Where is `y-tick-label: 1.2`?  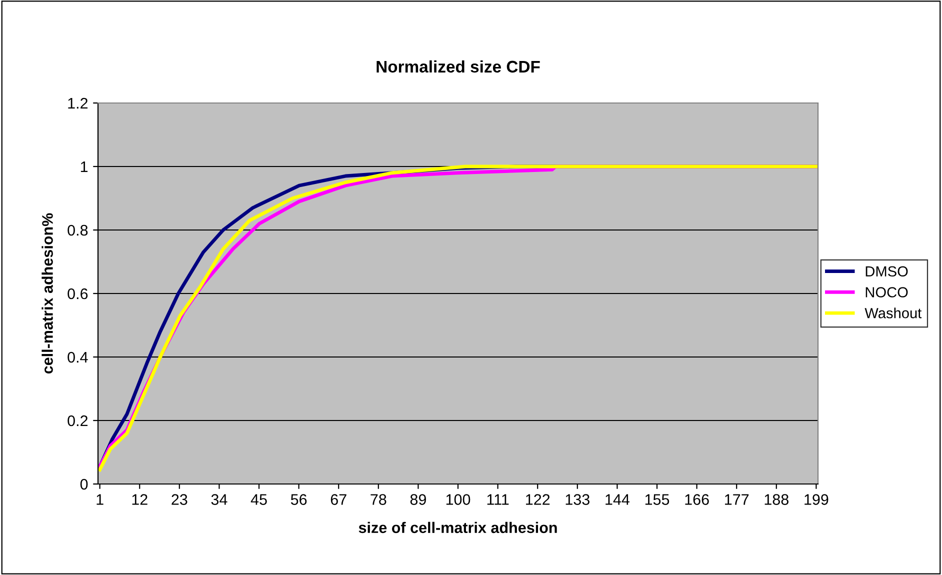
y-tick-label: 1.2 is located at coordinates (78, 103).